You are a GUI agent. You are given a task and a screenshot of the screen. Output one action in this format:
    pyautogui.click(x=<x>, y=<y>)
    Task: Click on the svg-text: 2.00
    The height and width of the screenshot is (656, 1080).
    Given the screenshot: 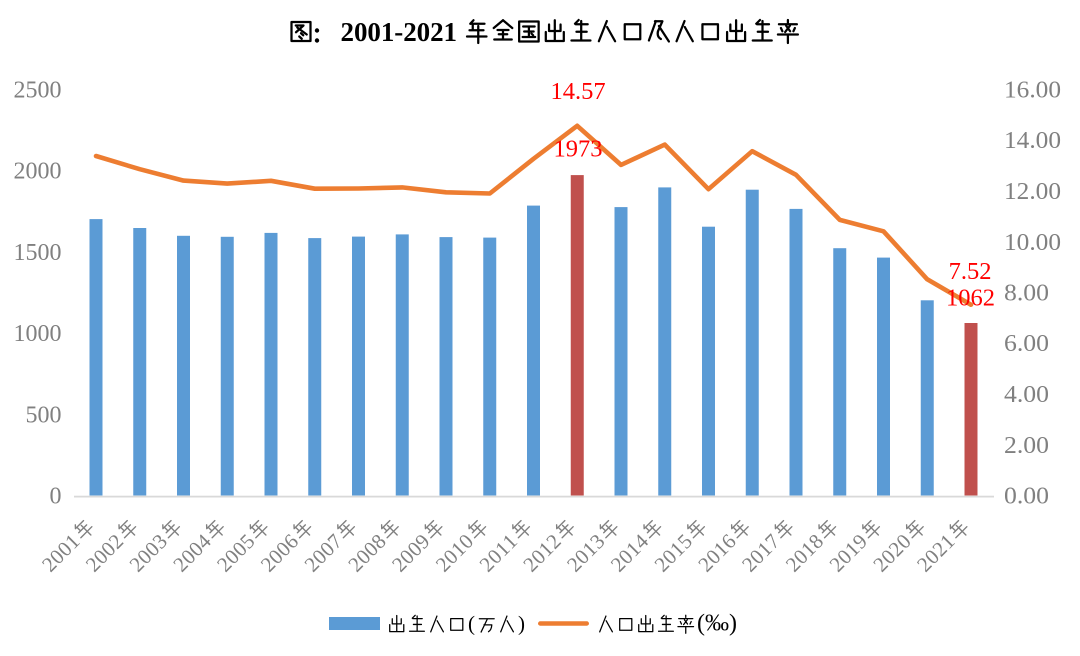 What is the action you would take?
    pyautogui.click(x=1026, y=446)
    